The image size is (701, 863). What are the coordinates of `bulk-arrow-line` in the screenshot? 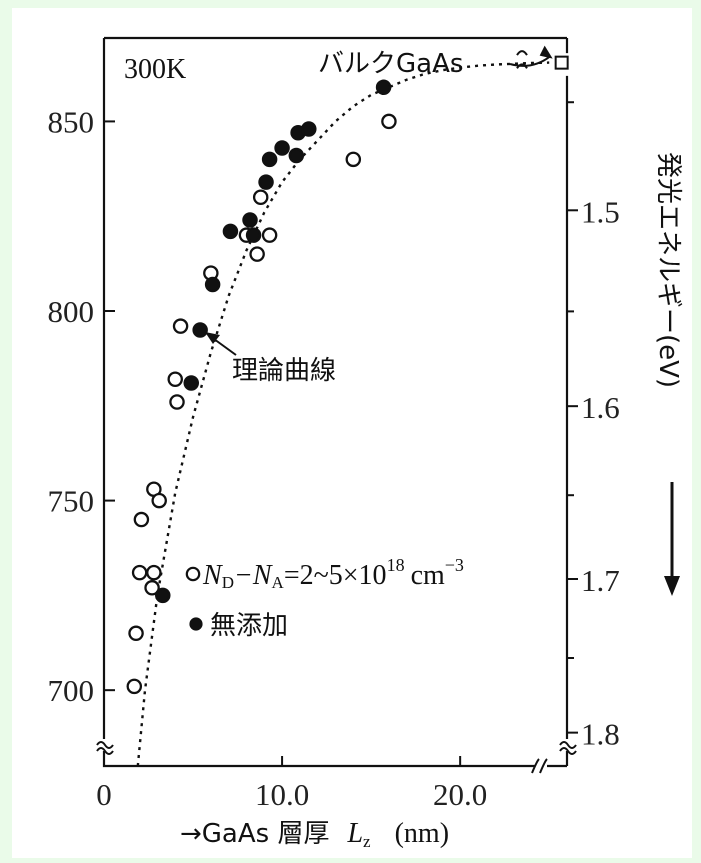 It's located at (530, 61).